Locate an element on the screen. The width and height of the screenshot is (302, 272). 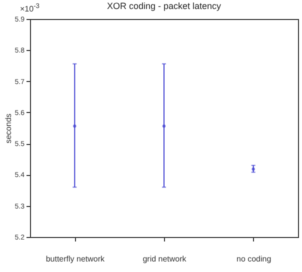
text: ×10$^{-3}$ is located at coordinates (30, 8).